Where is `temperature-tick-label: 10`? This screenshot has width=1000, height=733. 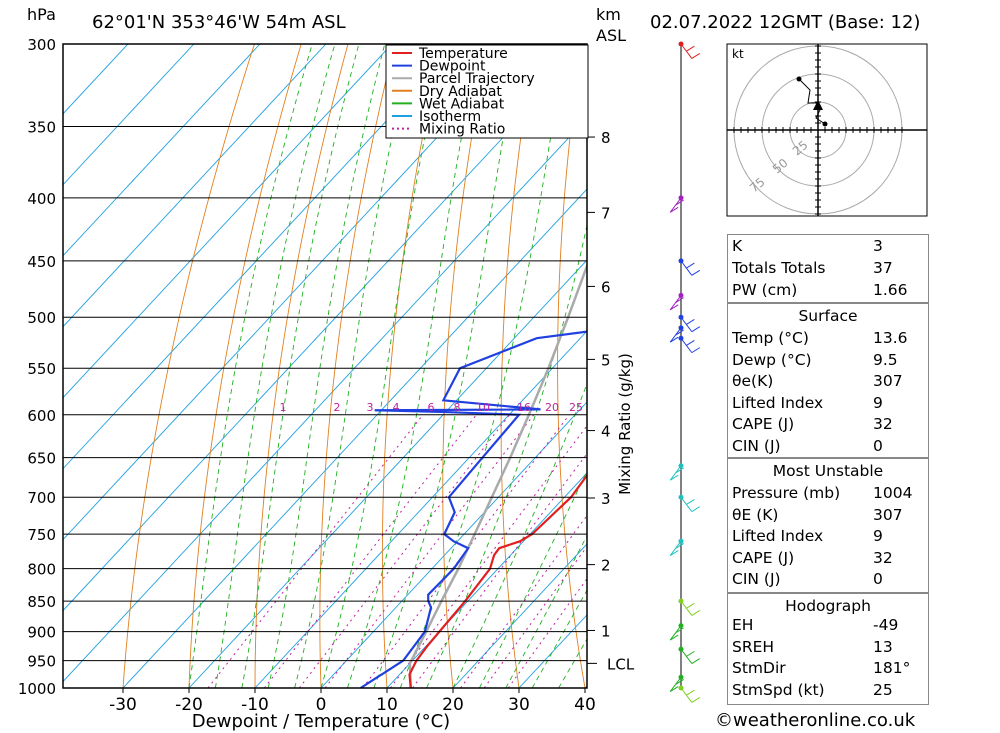
temperature-tick-label: 10 is located at coordinates (387, 705).